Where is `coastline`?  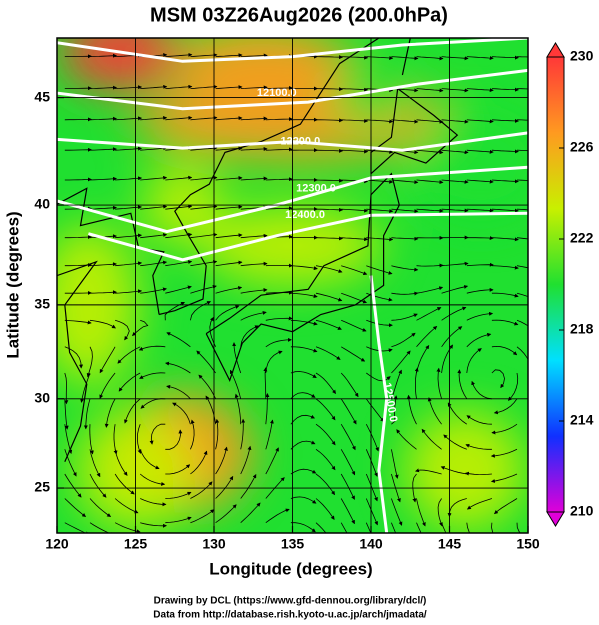
coastline is located at coordinates (111, 251).